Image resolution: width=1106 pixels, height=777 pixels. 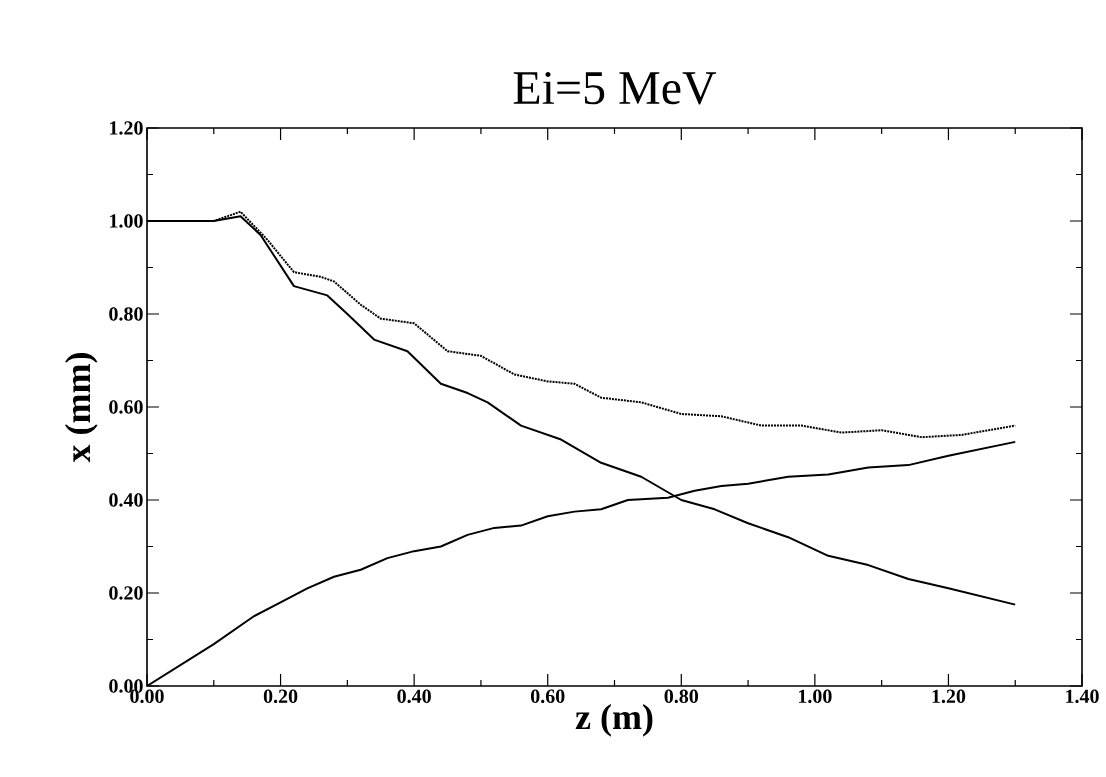 I want to click on x-tick-label: 0.20, so click(x=280, y=696).